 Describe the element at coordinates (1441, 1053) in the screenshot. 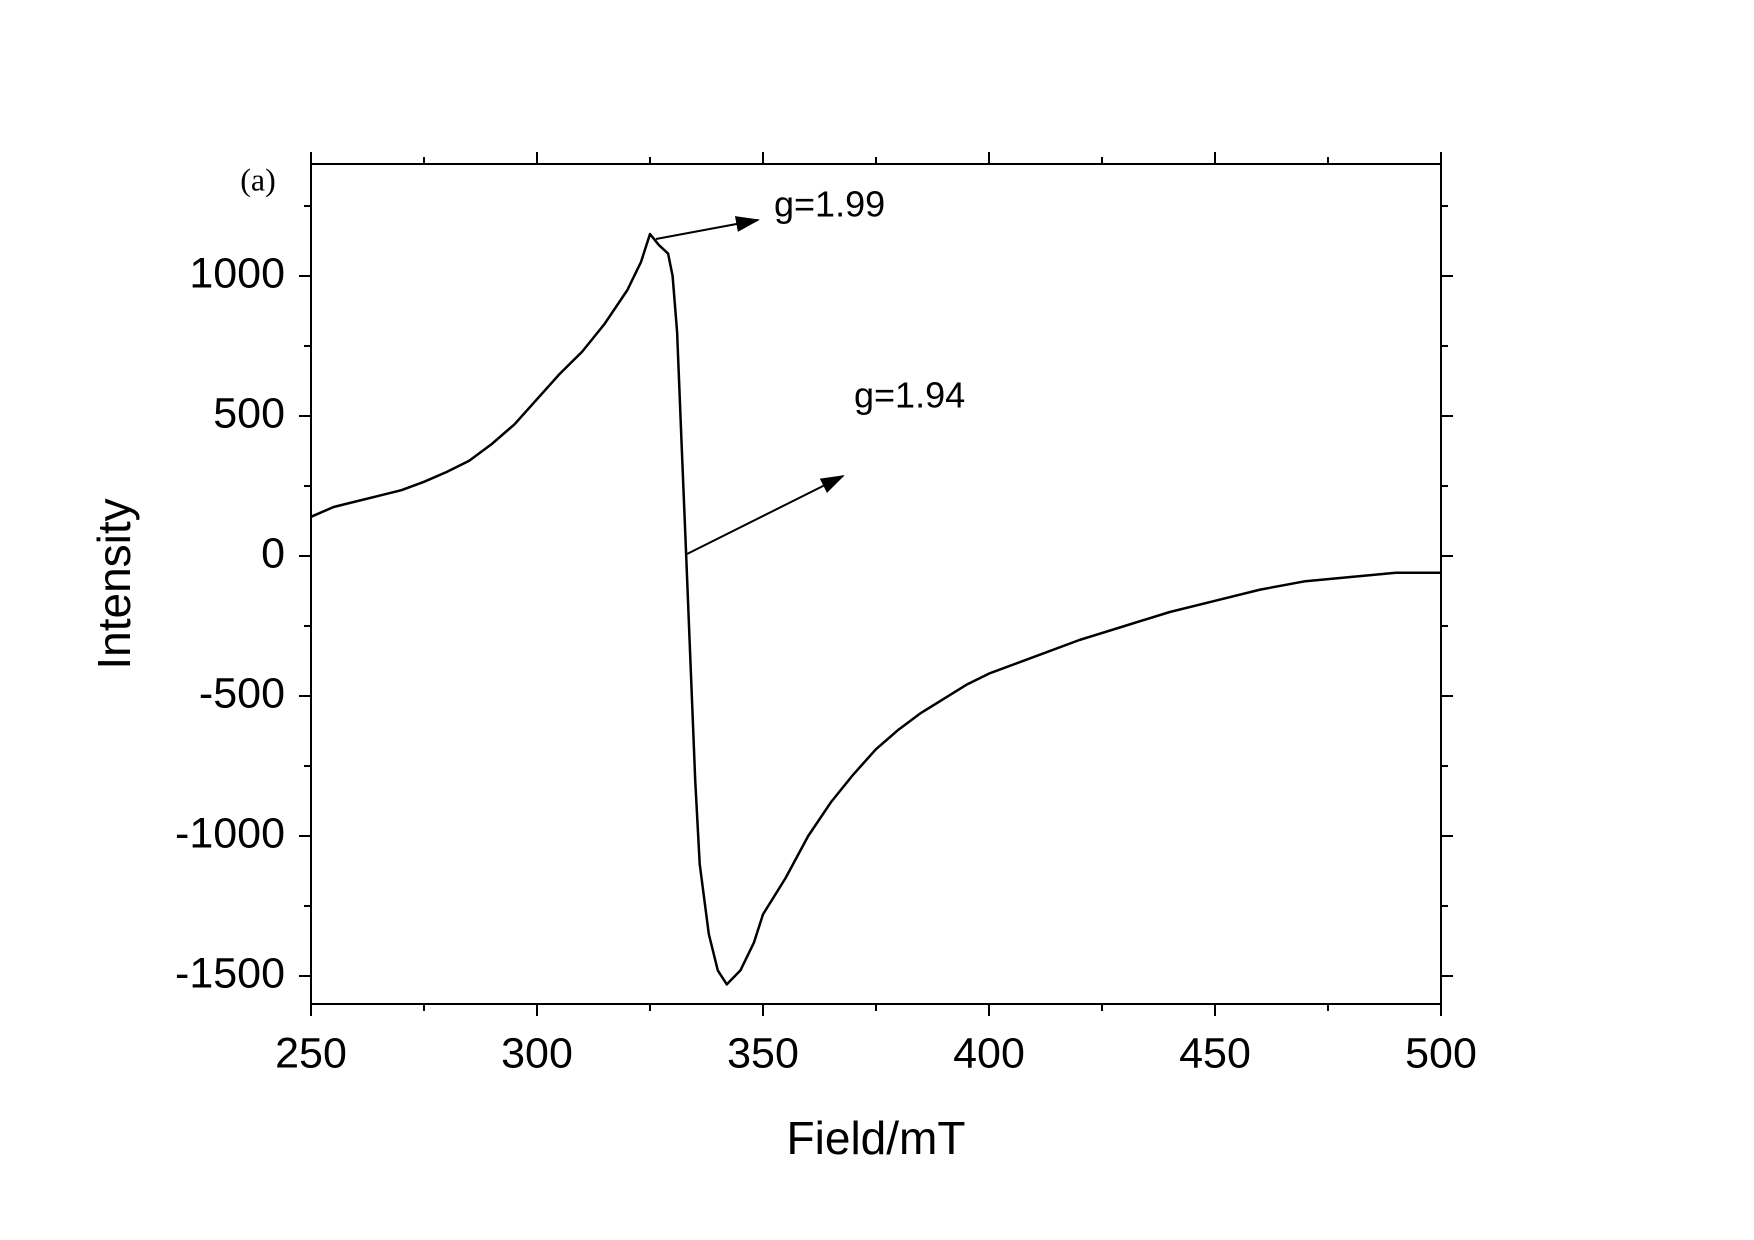

I see `x-tick-label: 500` at that location.